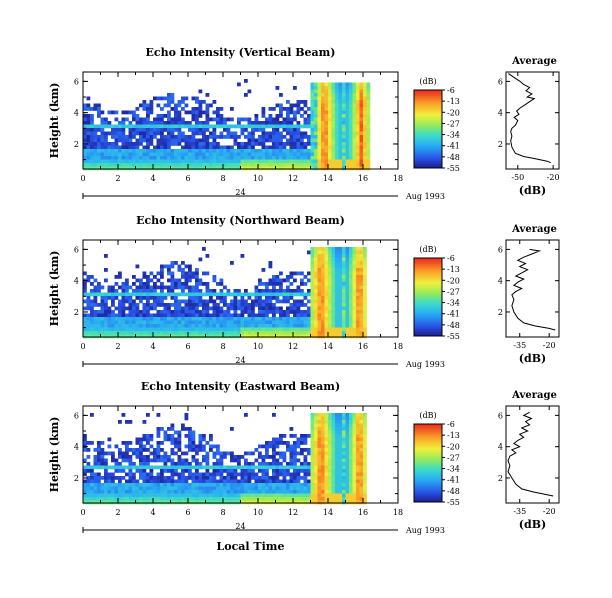 This screenshot has height=598, width=612. I want to click on colorbar-tick-label: -55, so click(453, 502).